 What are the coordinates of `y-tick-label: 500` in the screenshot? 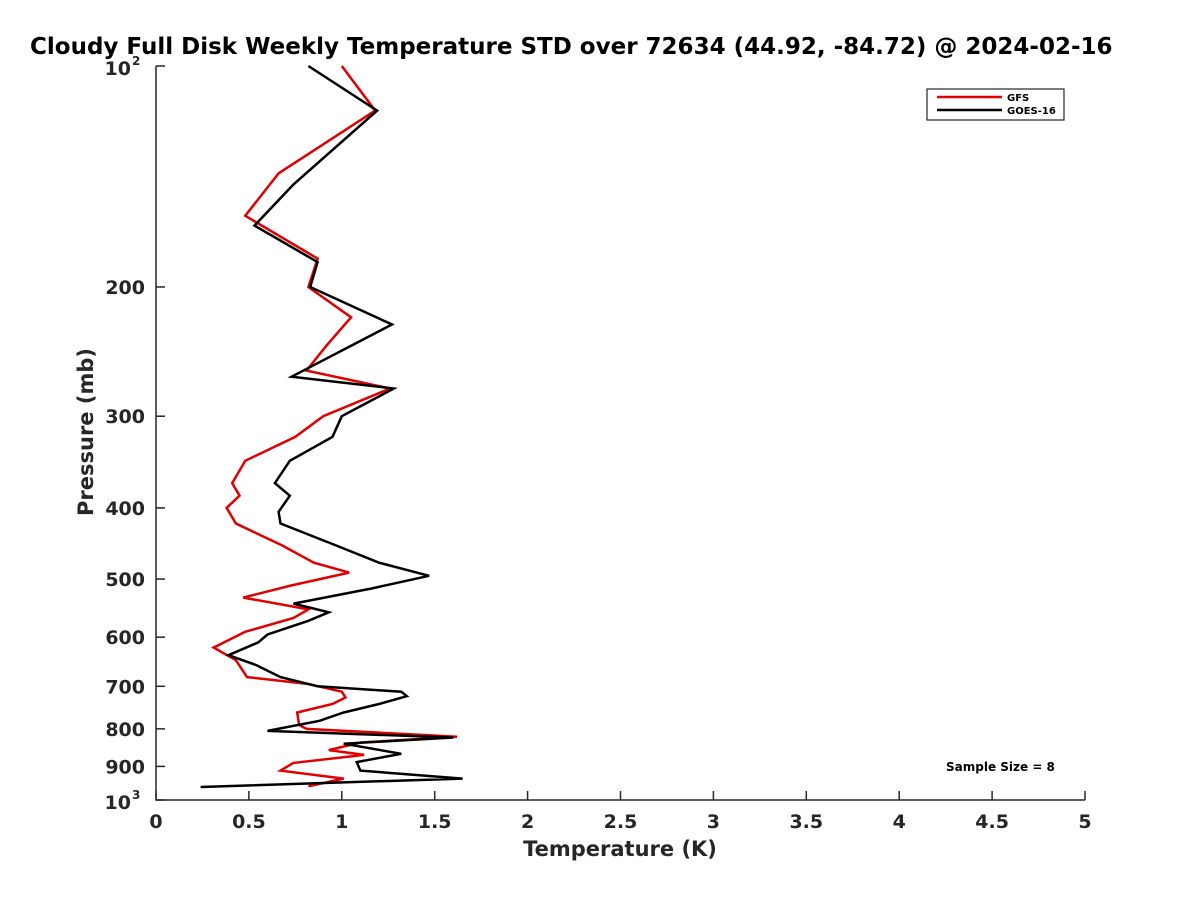 It's located at (125, 580).